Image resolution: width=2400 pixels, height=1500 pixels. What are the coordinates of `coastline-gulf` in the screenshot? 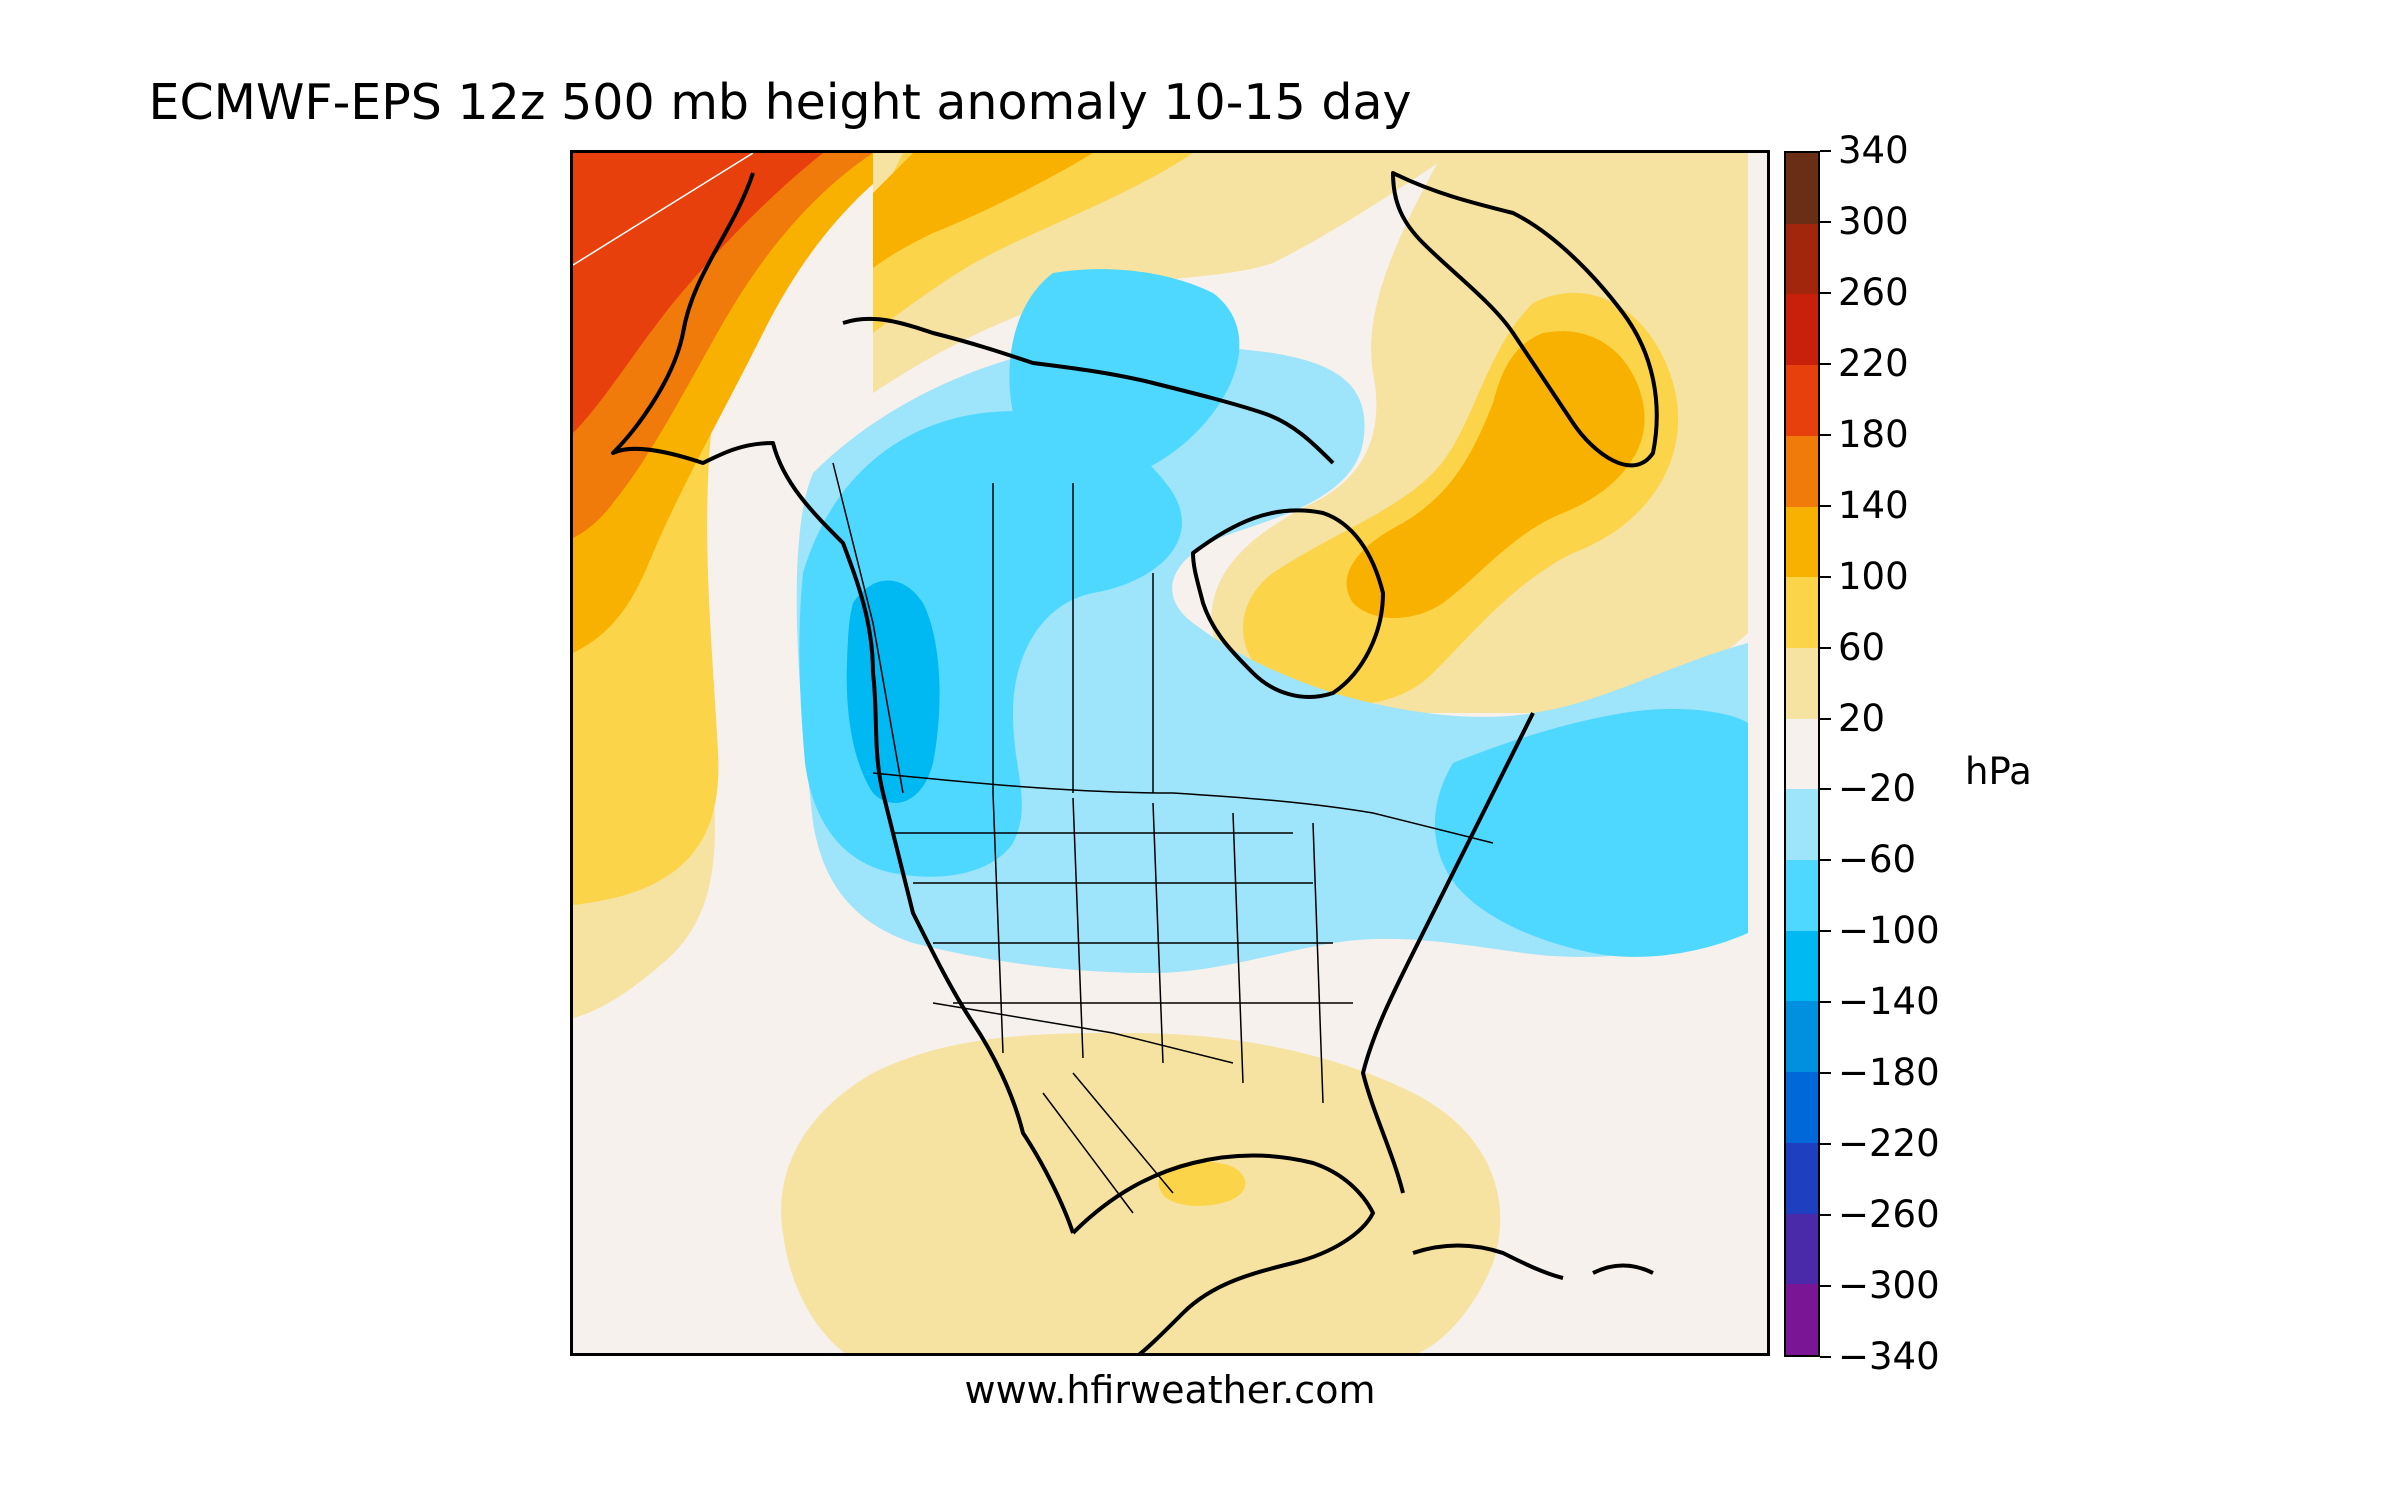 It's located at (1223, 1253).